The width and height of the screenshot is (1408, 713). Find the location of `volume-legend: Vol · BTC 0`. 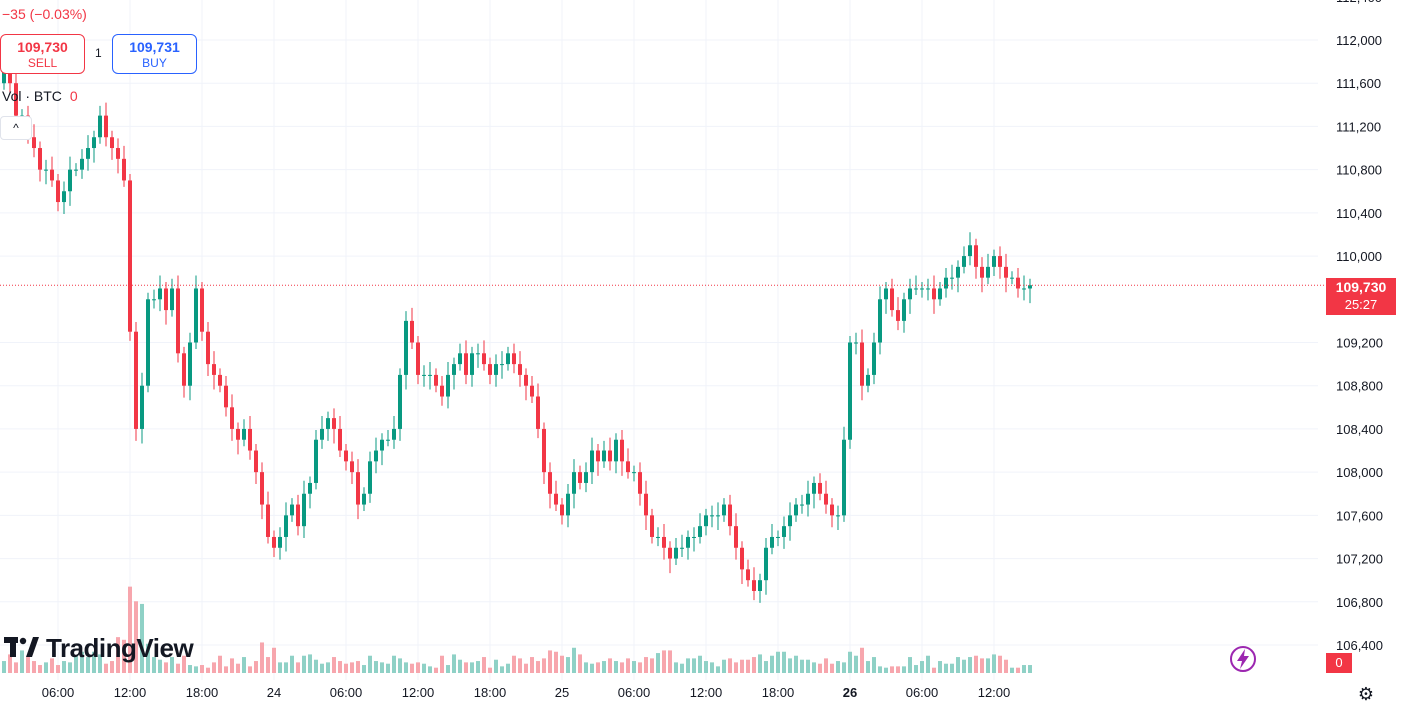

volume-legend: Vol · BTC 0 is located at coordinates (40, 96).